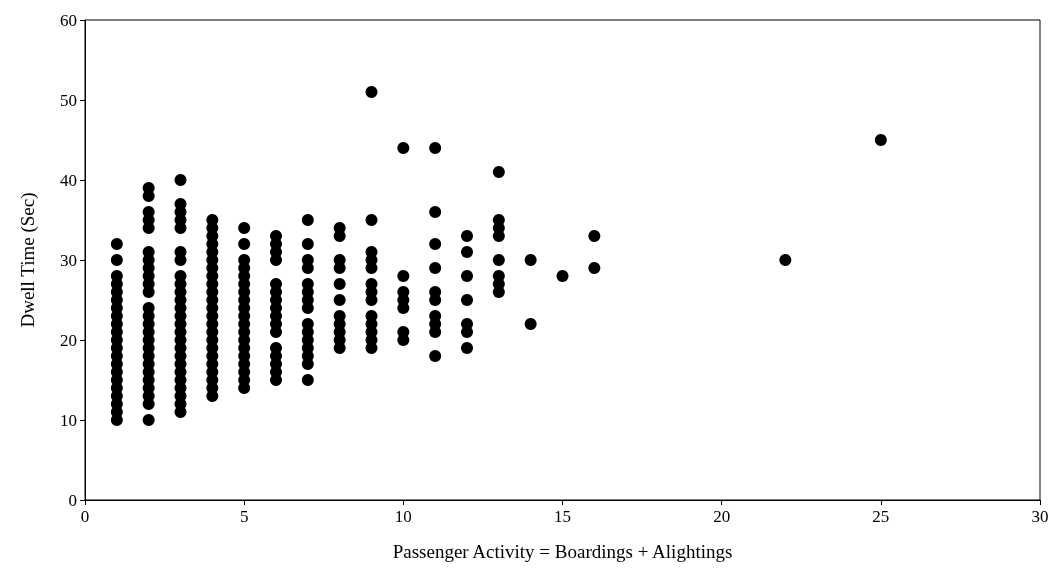 This screenshot has height=581, width=1059. I want to click on x-tick-label: 25, so click(881, 516).